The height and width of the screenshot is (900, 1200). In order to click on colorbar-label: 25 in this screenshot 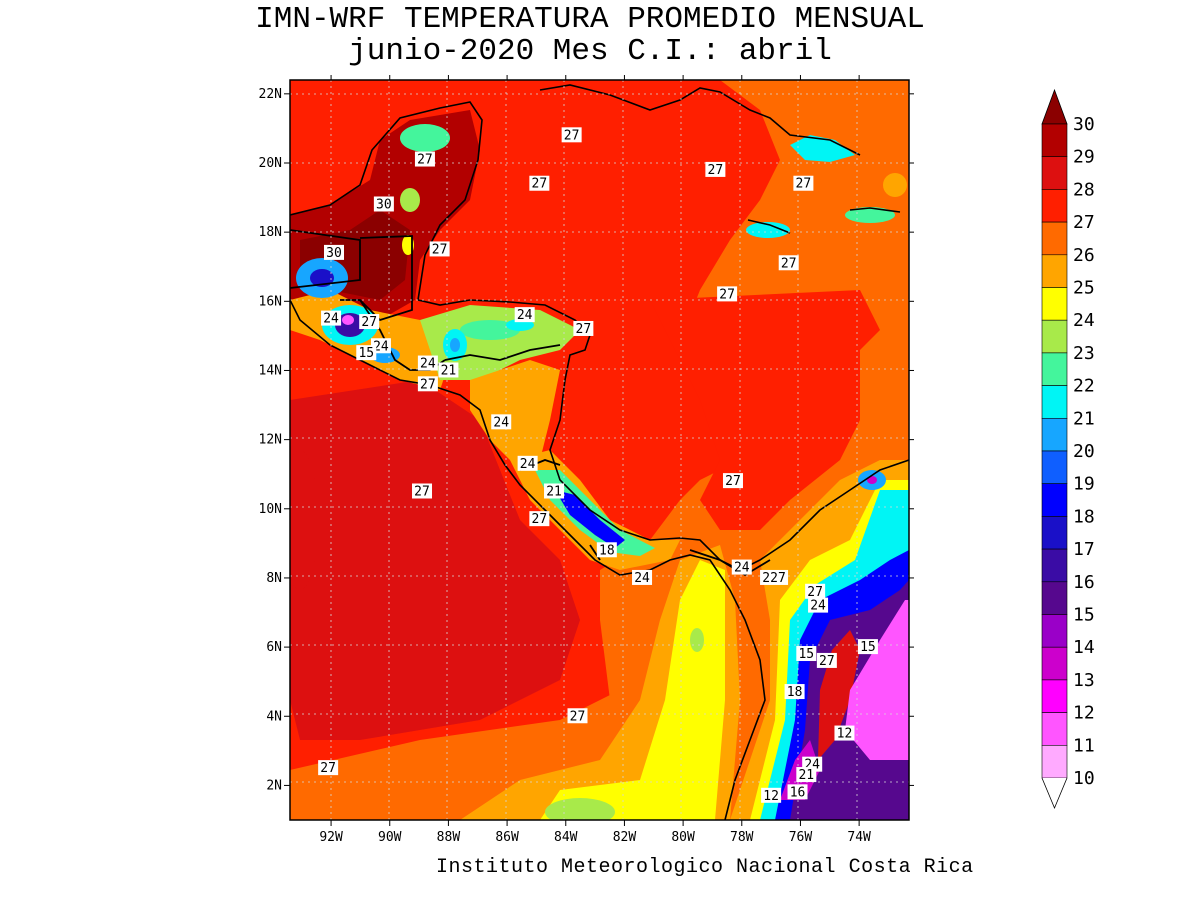, I will do `click(1084, 288)`.